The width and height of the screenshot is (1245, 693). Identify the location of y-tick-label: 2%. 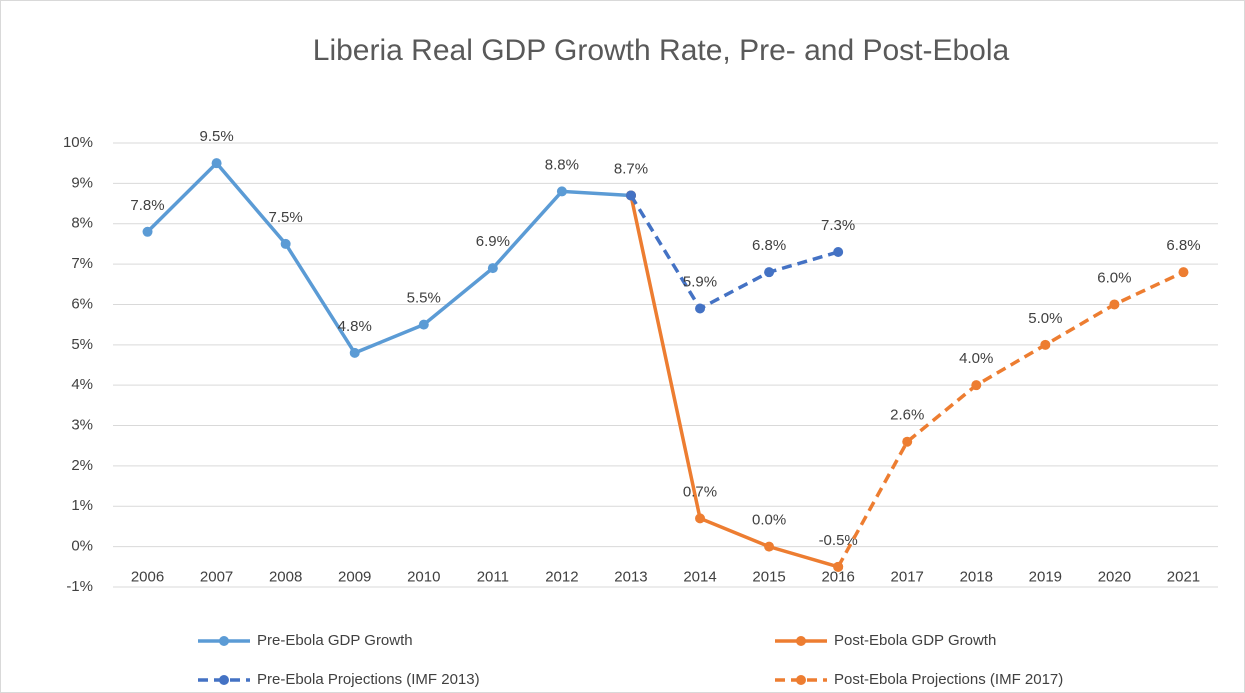
(82, 465).